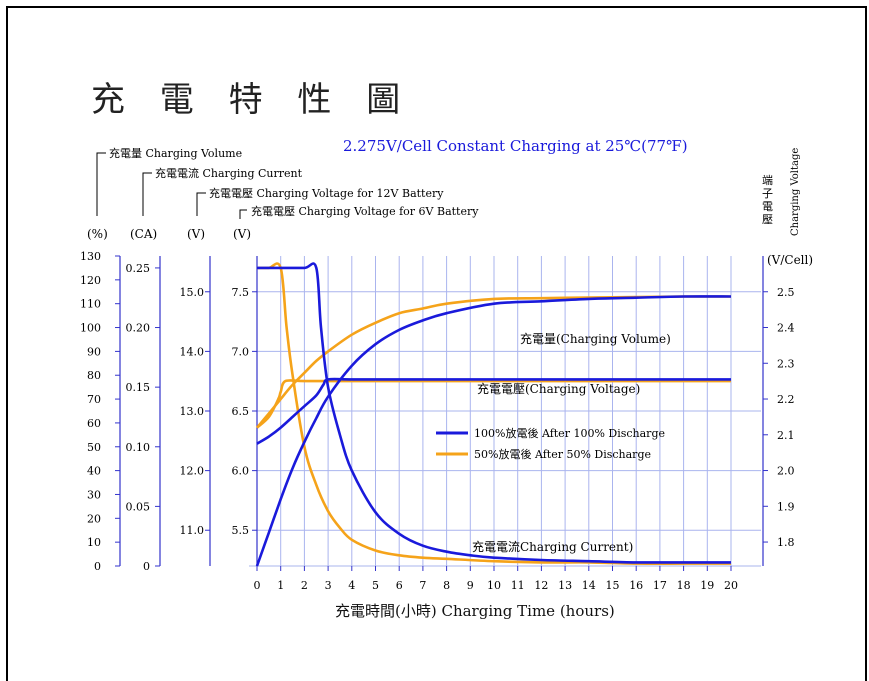  What do you see at coordinates (558, 388) in the screenshot?
I see `label-charging-voltage: 充電電壓(Charging Voltage)` at bounding box center [558, 388].